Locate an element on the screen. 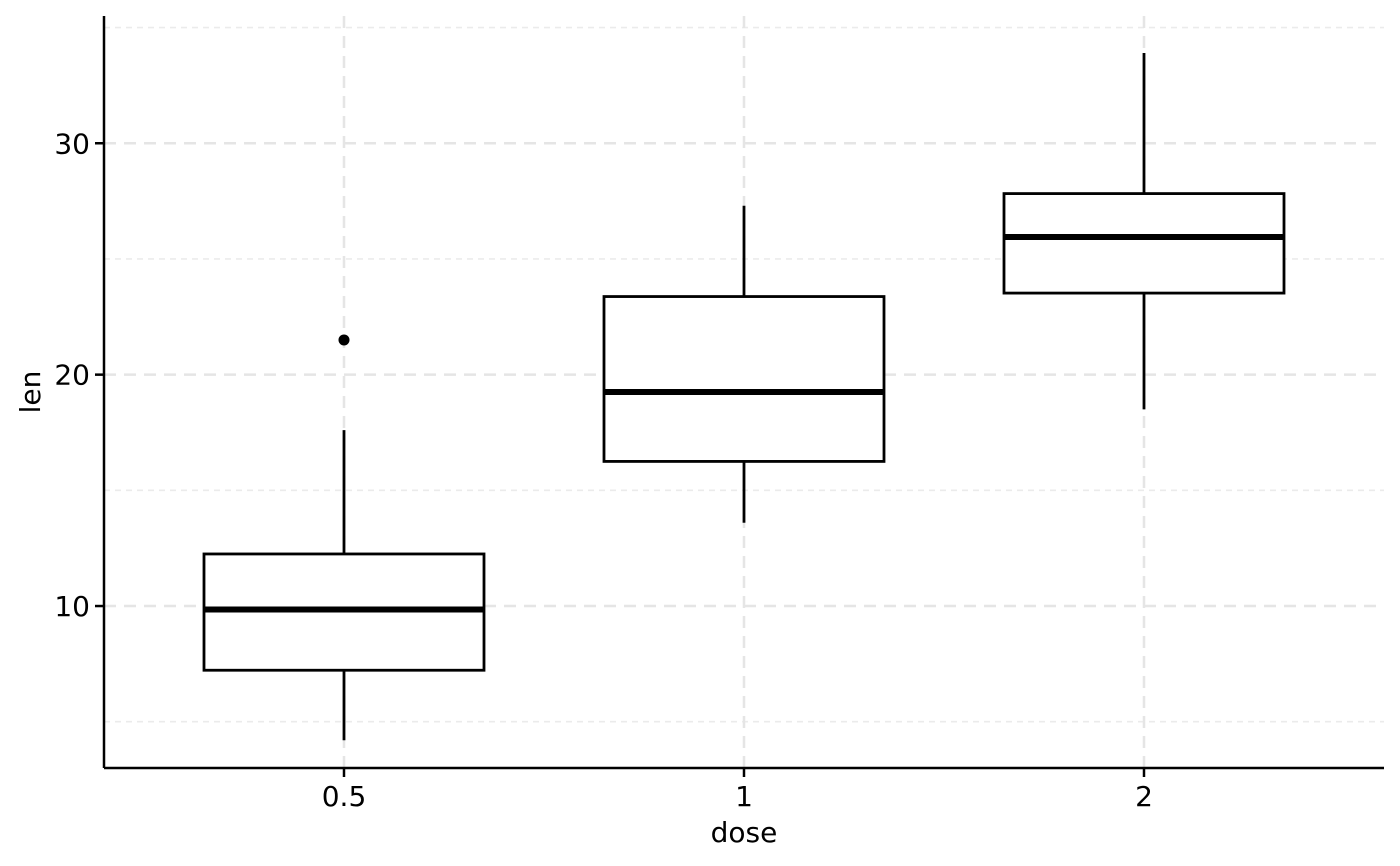 The width and height of the screenshot is (1400, 866). x-tick-label: 0.5 is located at coordinates (344, 796).